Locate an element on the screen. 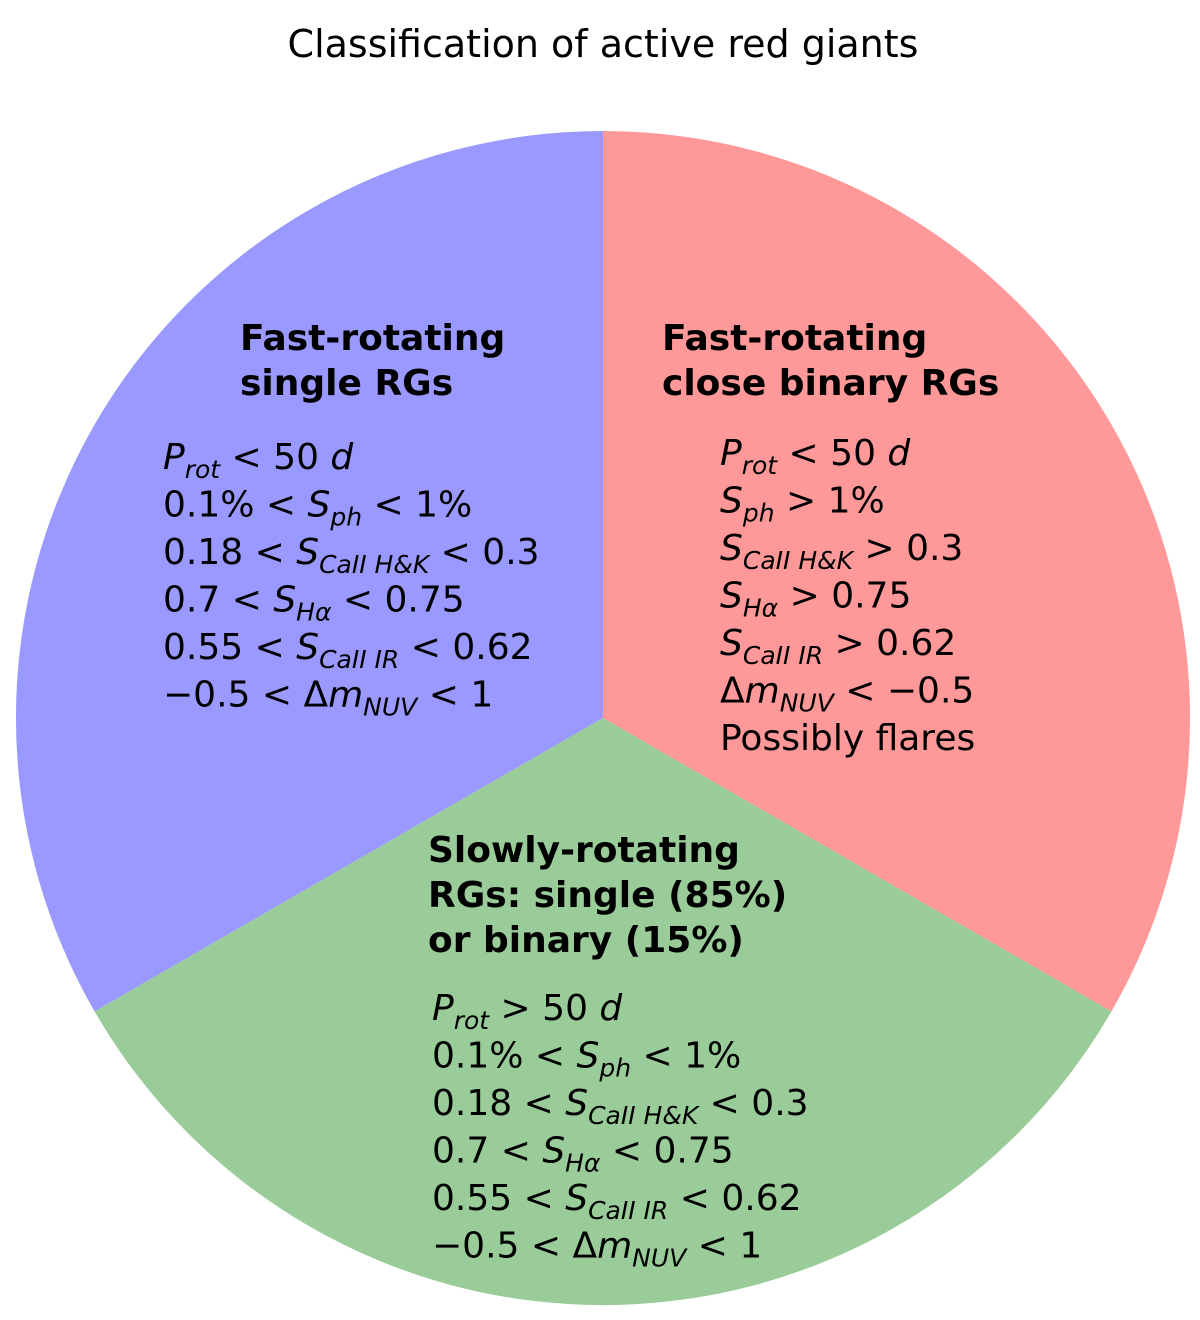 This screenshot has width=1200, height=1320. text-segment: > 50 is located at coordinates (544, 1008).